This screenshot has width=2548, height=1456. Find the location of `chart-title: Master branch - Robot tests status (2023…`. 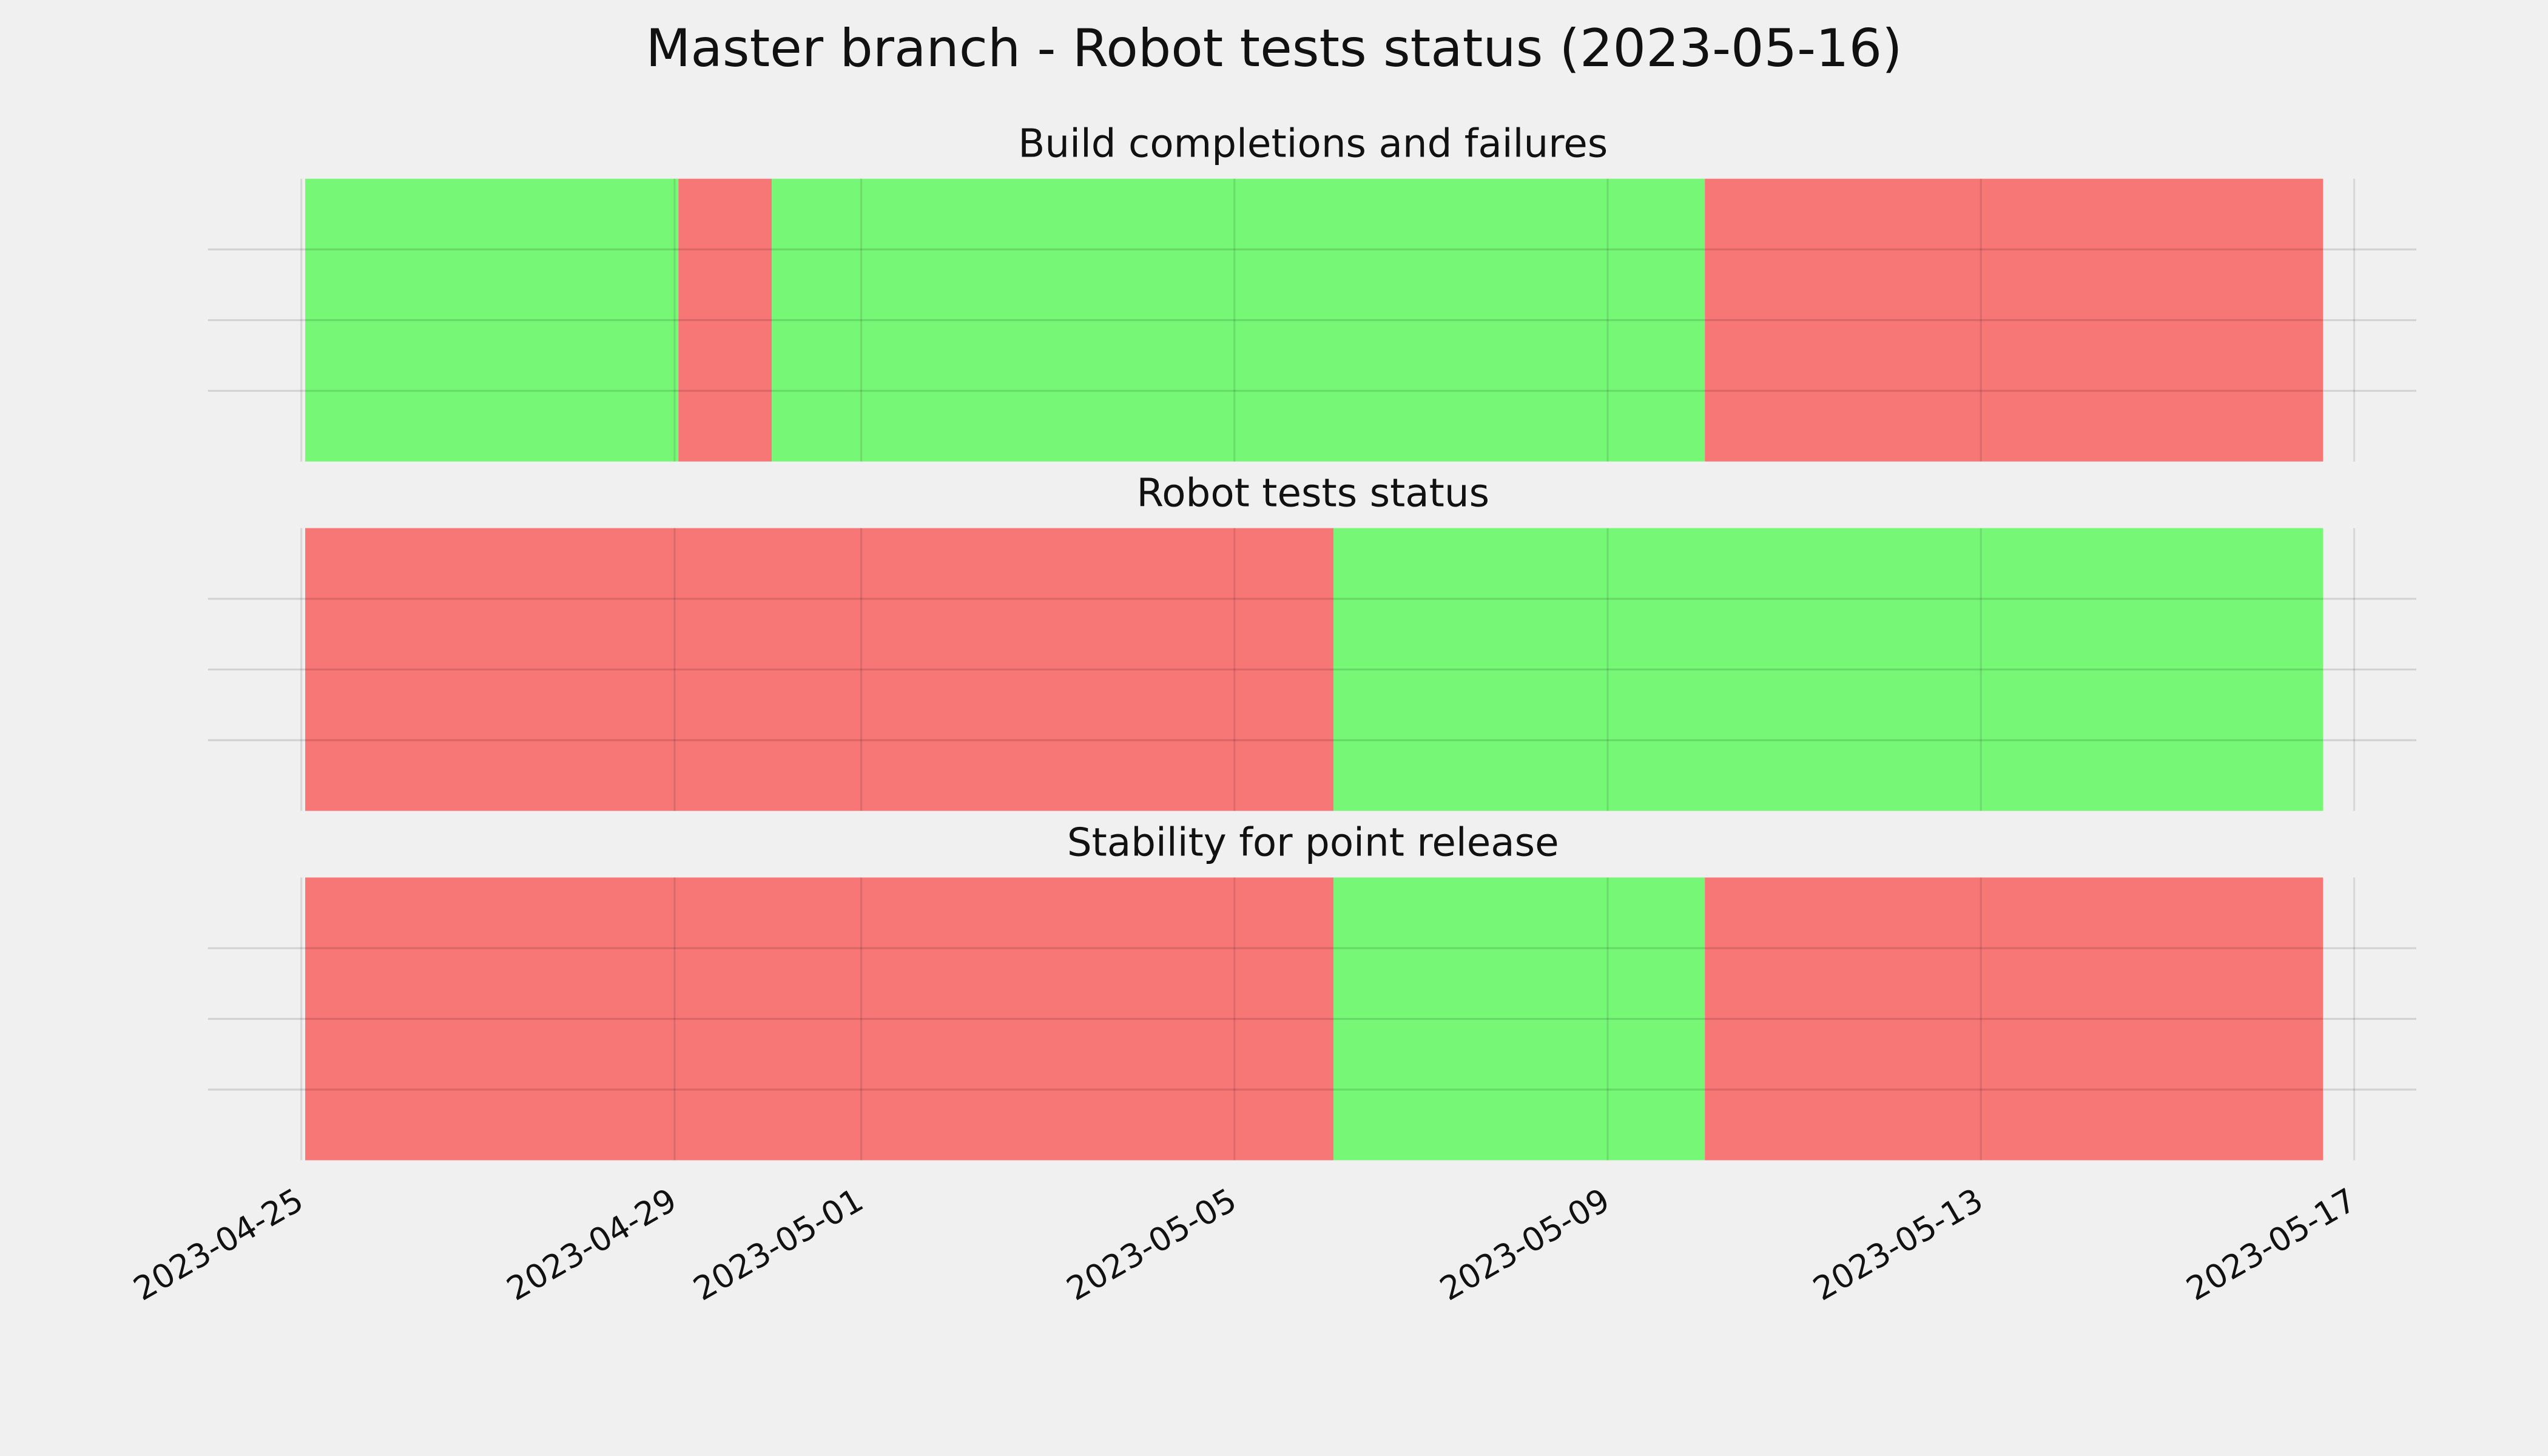

chart-title: Master branch - Robot tests status (2023… is located at coordinates (1273, 48).